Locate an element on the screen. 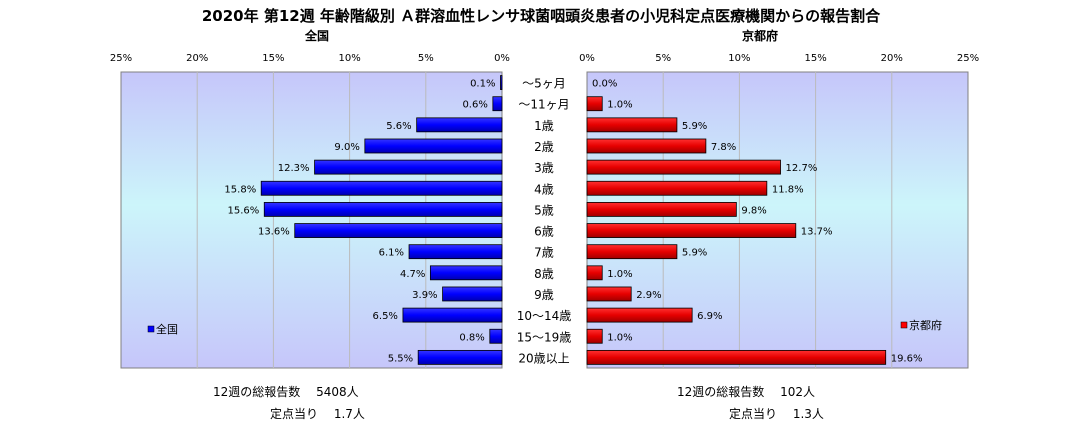 This screenshot has width=1083, height=429. left-tick-label: 20% is located at coordinates (197, 58).